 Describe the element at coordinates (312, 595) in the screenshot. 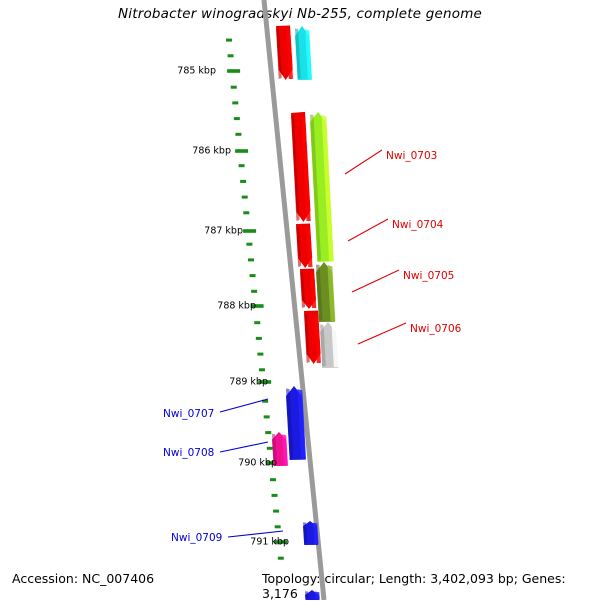

I see `feature-blue-arrow-edge` at that location.